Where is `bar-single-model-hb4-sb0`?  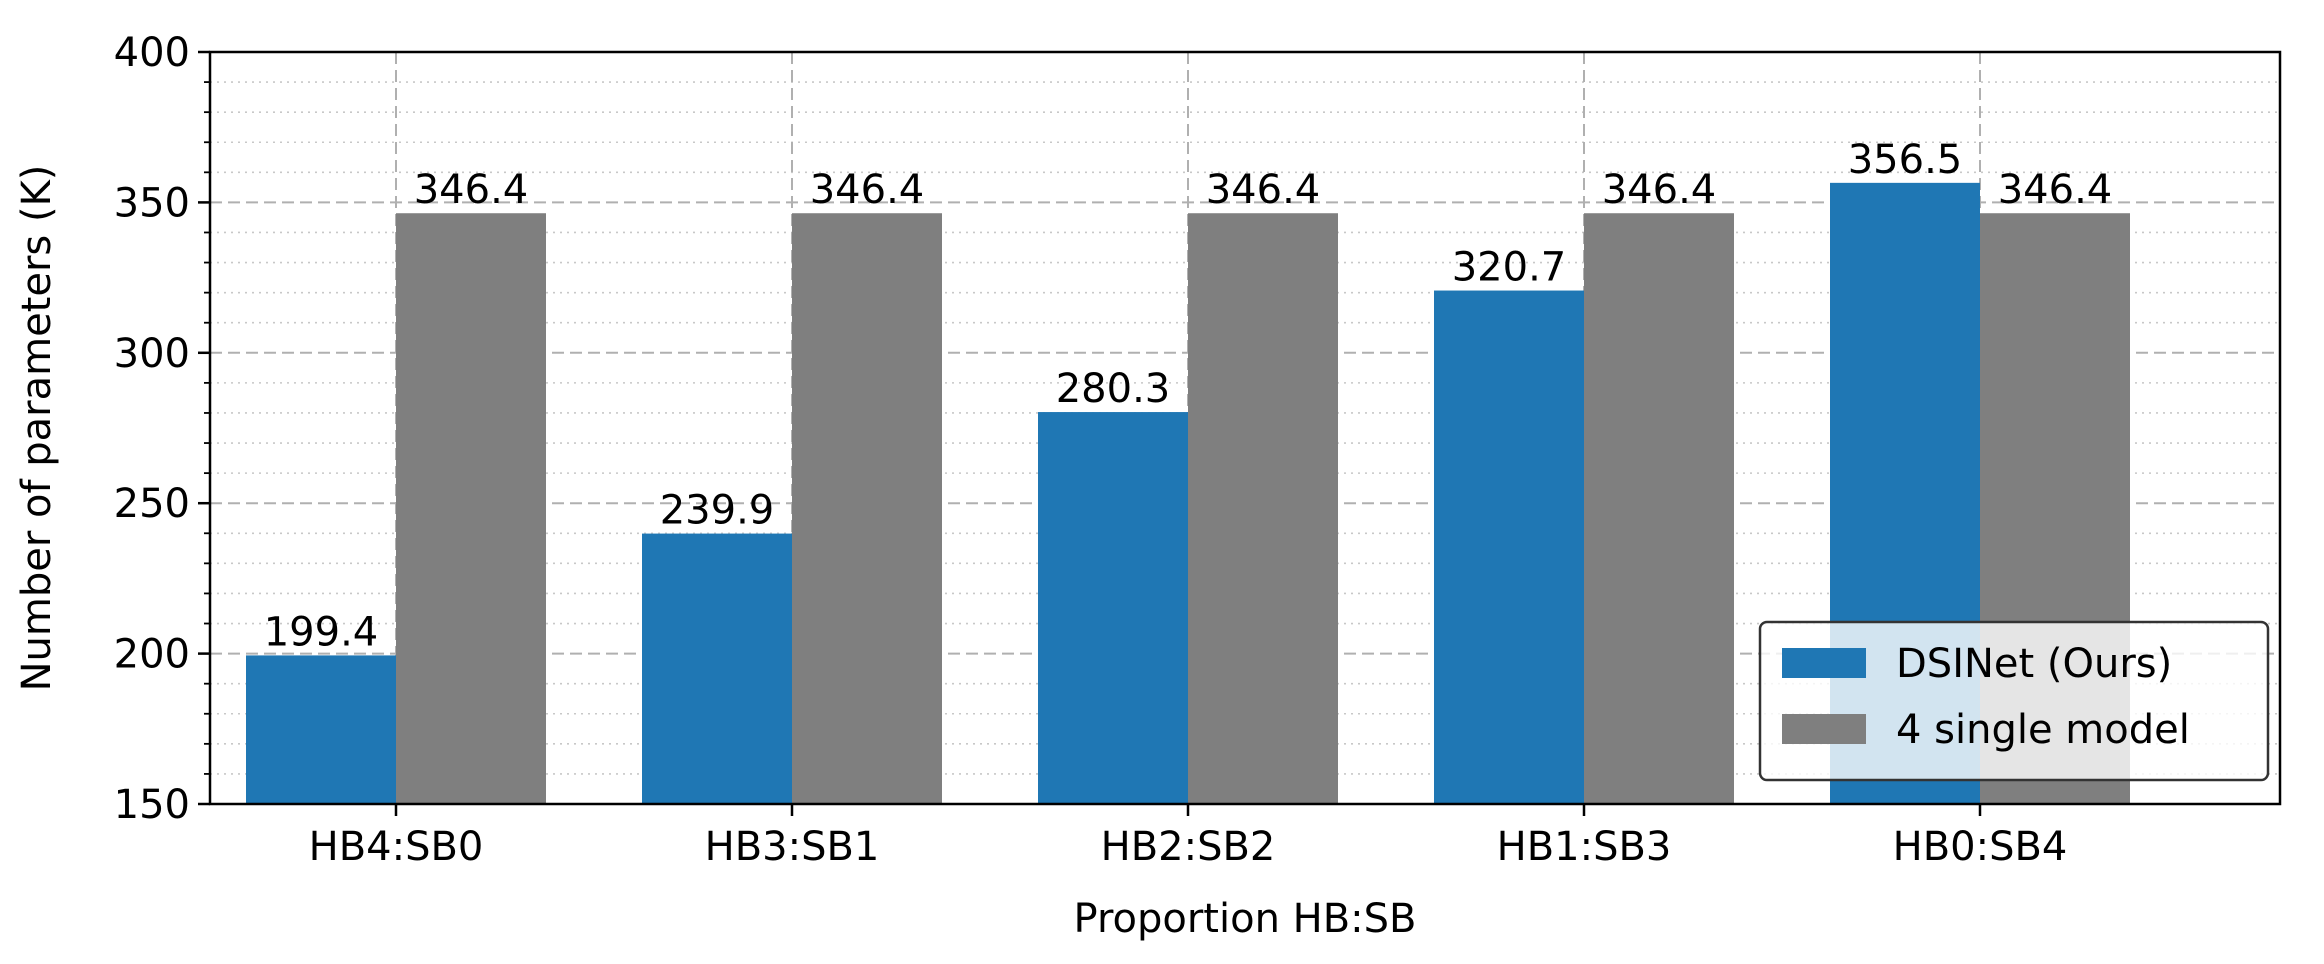
bar-single-model-hb4-sb0 is located at coordinates (471, 508).